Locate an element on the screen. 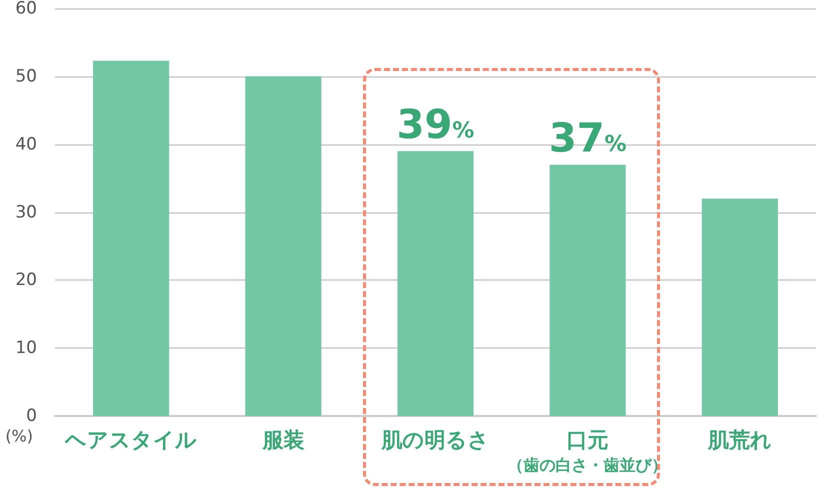 This screenshot has width=818, height=491. y-tick-label: 50 is located at coordinates (26, 76).